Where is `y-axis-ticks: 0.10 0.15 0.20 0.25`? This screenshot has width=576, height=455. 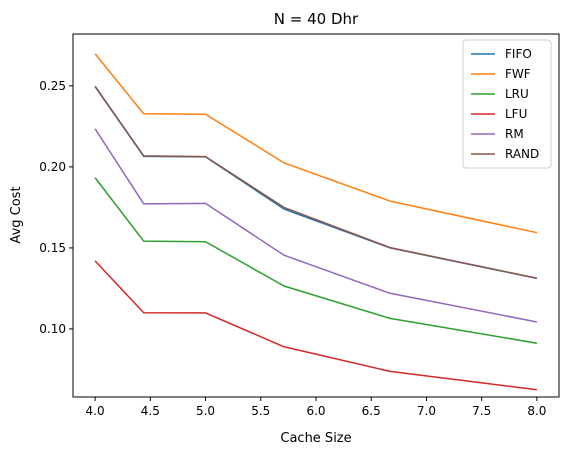 y-axis-ticks: 0.10 0.15 0.20 0.25 is located at coordinates (56, 207).